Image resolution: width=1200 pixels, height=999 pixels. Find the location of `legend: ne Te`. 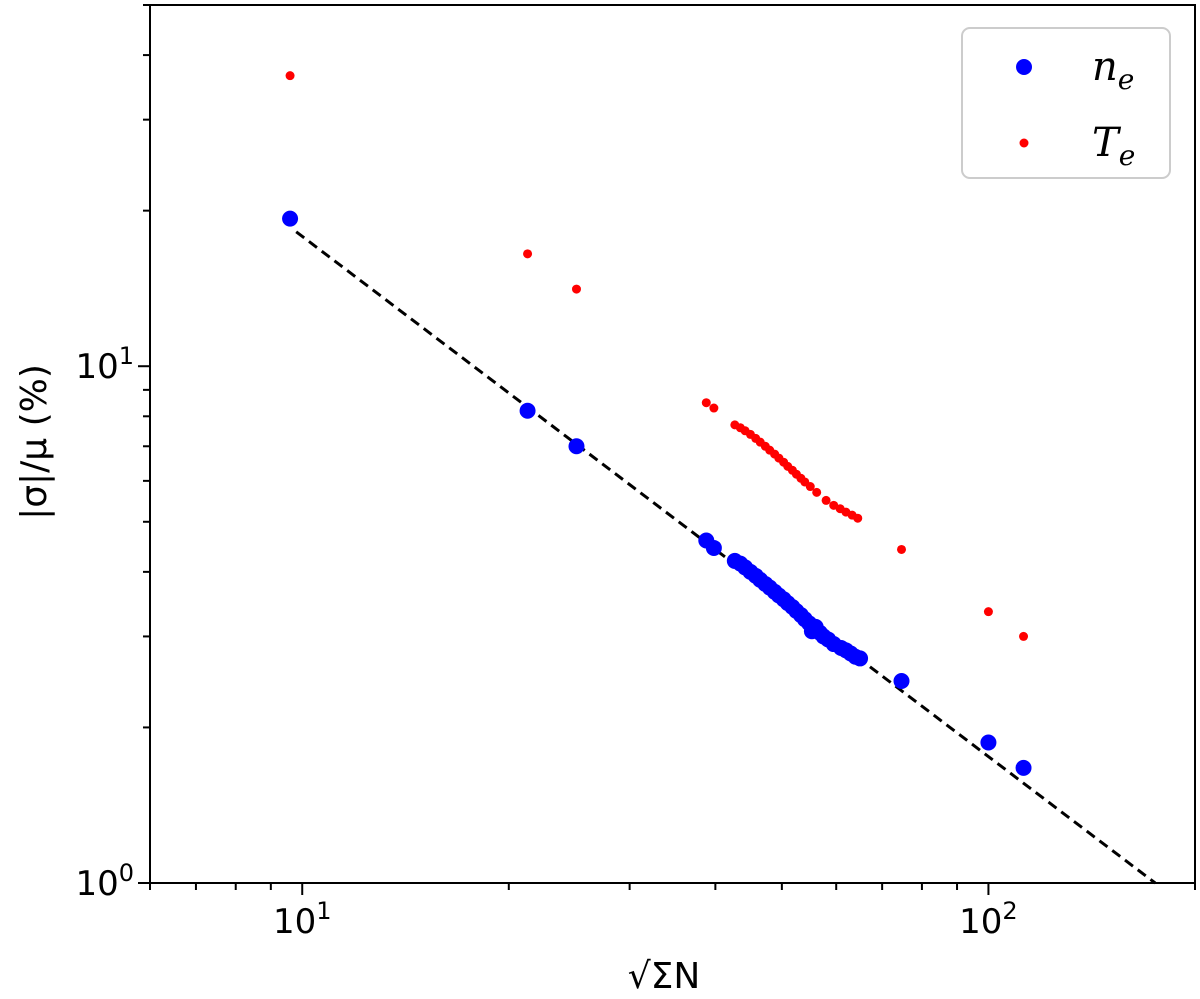

legend: ne Te is located at coordinates (1066, 103).